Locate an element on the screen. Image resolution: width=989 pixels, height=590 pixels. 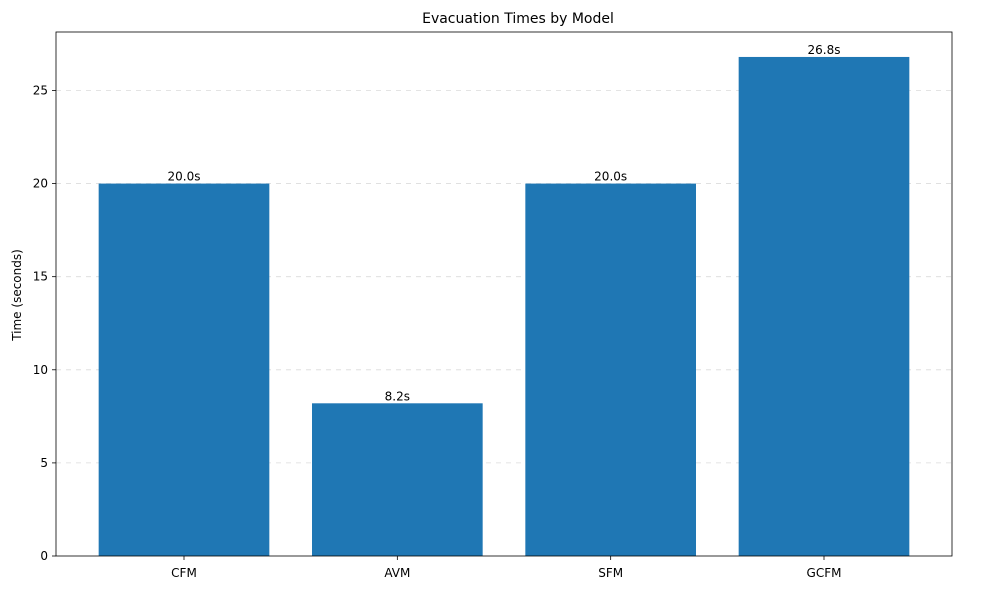
x-tick-label: CFM is located at coordinates (184, 573).